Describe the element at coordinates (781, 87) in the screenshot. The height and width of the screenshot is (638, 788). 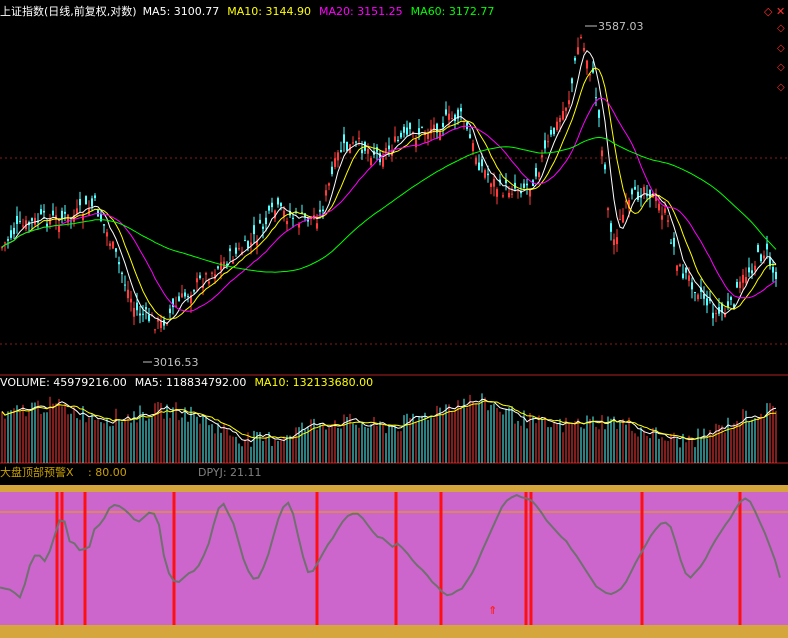
I see `sidebar-settings-icon: ◇` at that location.